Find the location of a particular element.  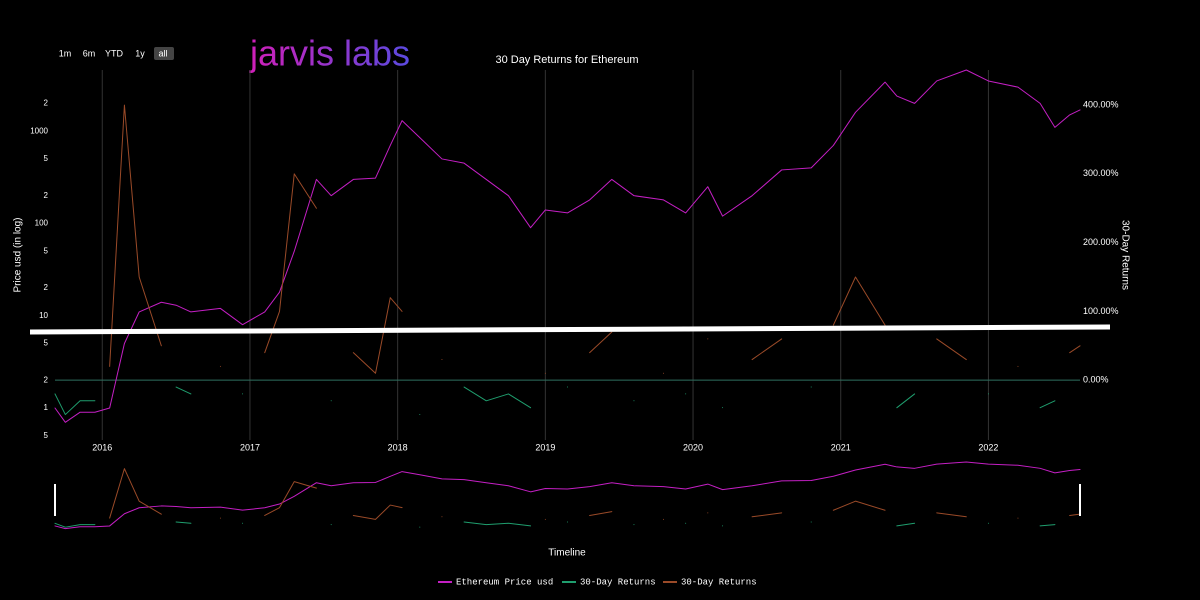

range-button: 1y is located at coordinates (140, 53).